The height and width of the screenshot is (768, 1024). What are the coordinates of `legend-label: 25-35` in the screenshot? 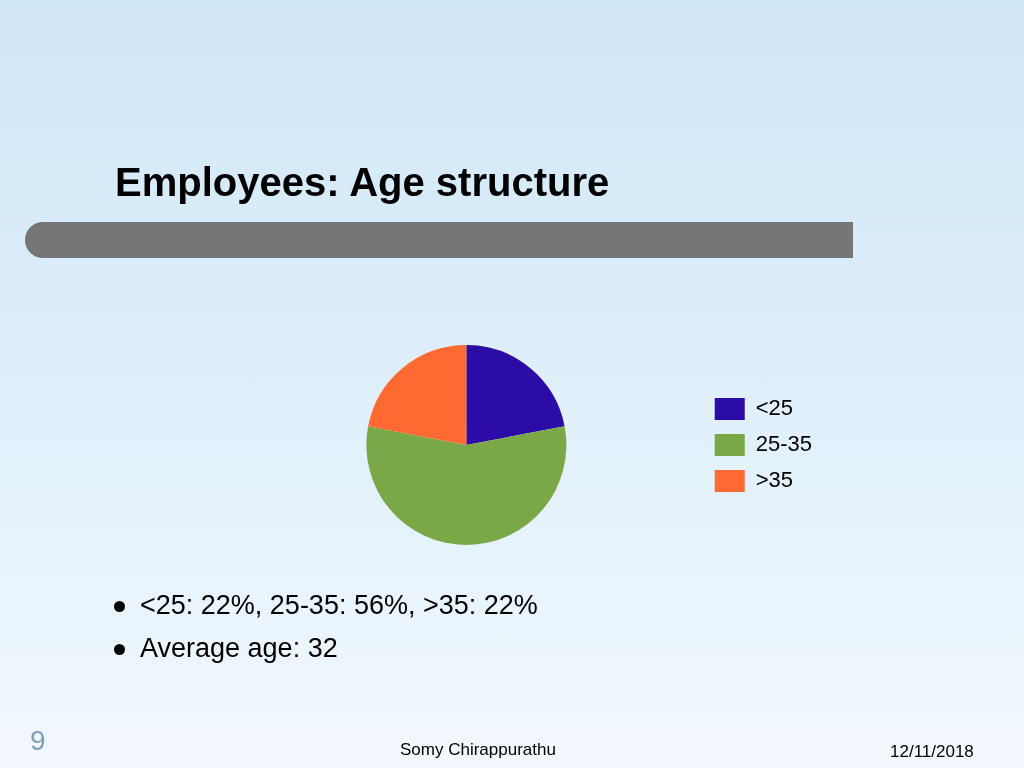 It's located at (784, 444).